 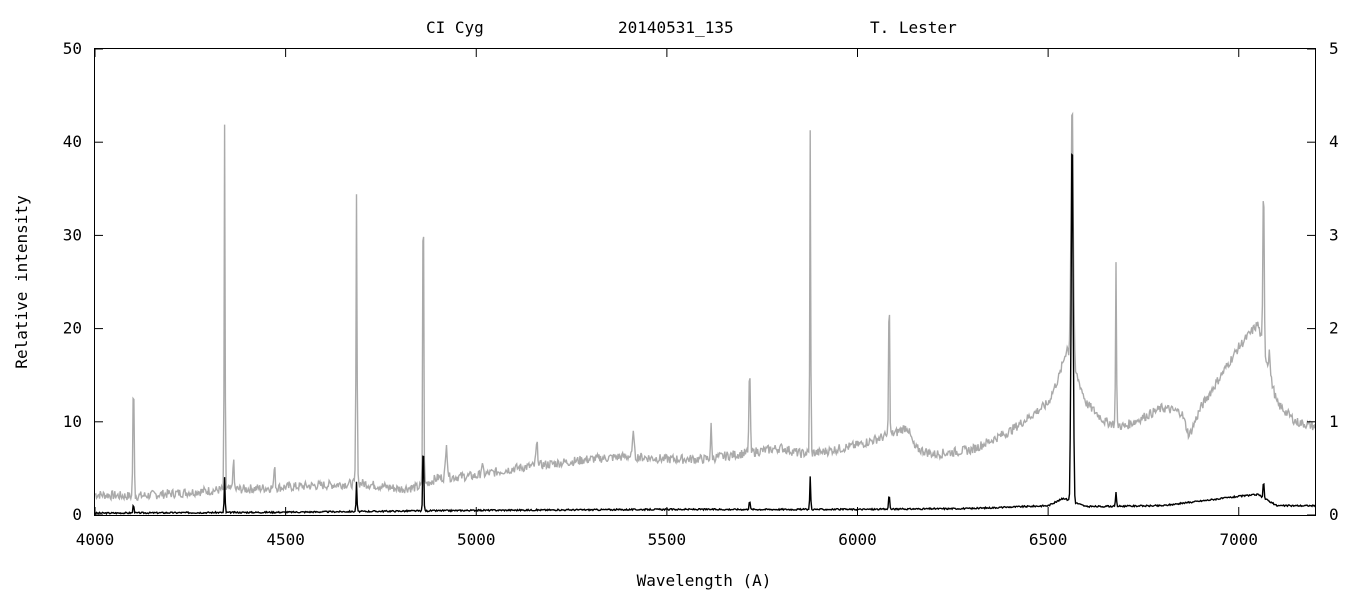 What do you see at coordinates (1323, 281) in the screenshot?
I see `y2-axis-ticks: 0 1 2 3 4 5` at bounding box center [1323, 281].